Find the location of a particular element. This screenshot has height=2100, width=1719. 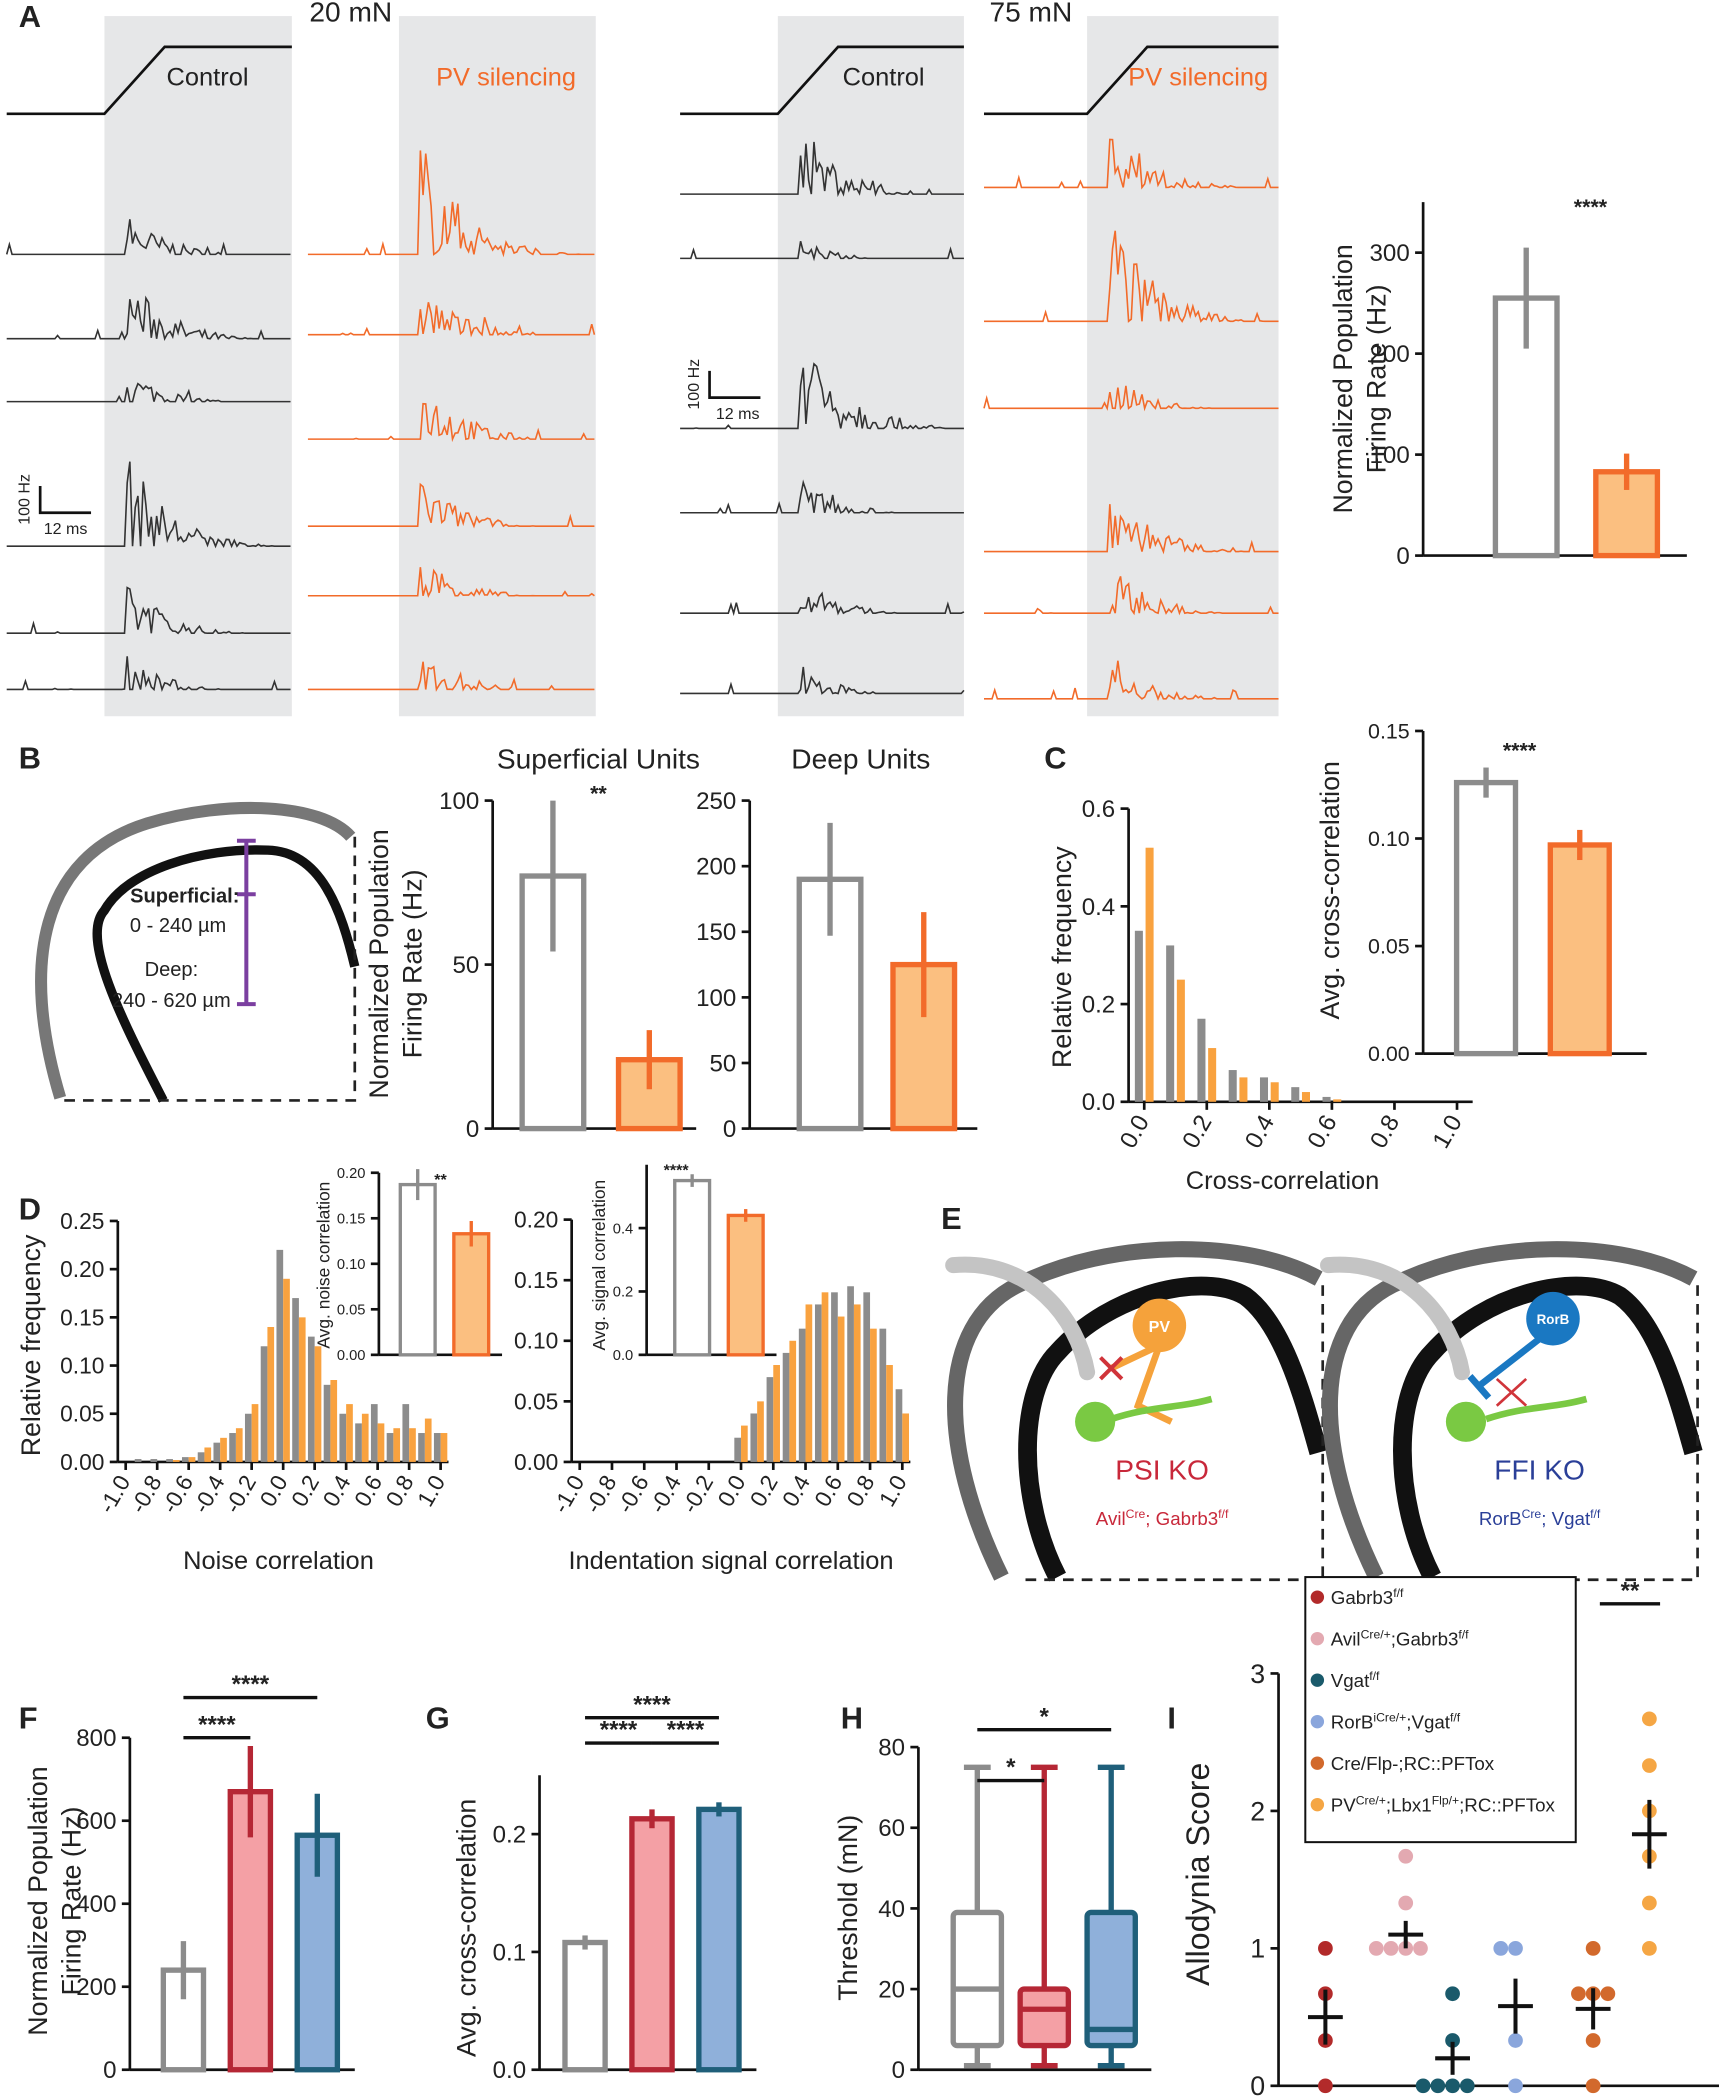

force-label: 75 mN is located at coordinates (1030, 13).